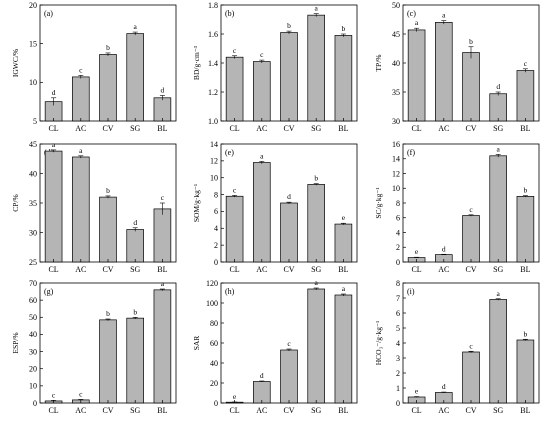 Image resolution: width=550 pixels, height=422 pixels. I want to click on y-tick-label: 10, so click(214, 178).